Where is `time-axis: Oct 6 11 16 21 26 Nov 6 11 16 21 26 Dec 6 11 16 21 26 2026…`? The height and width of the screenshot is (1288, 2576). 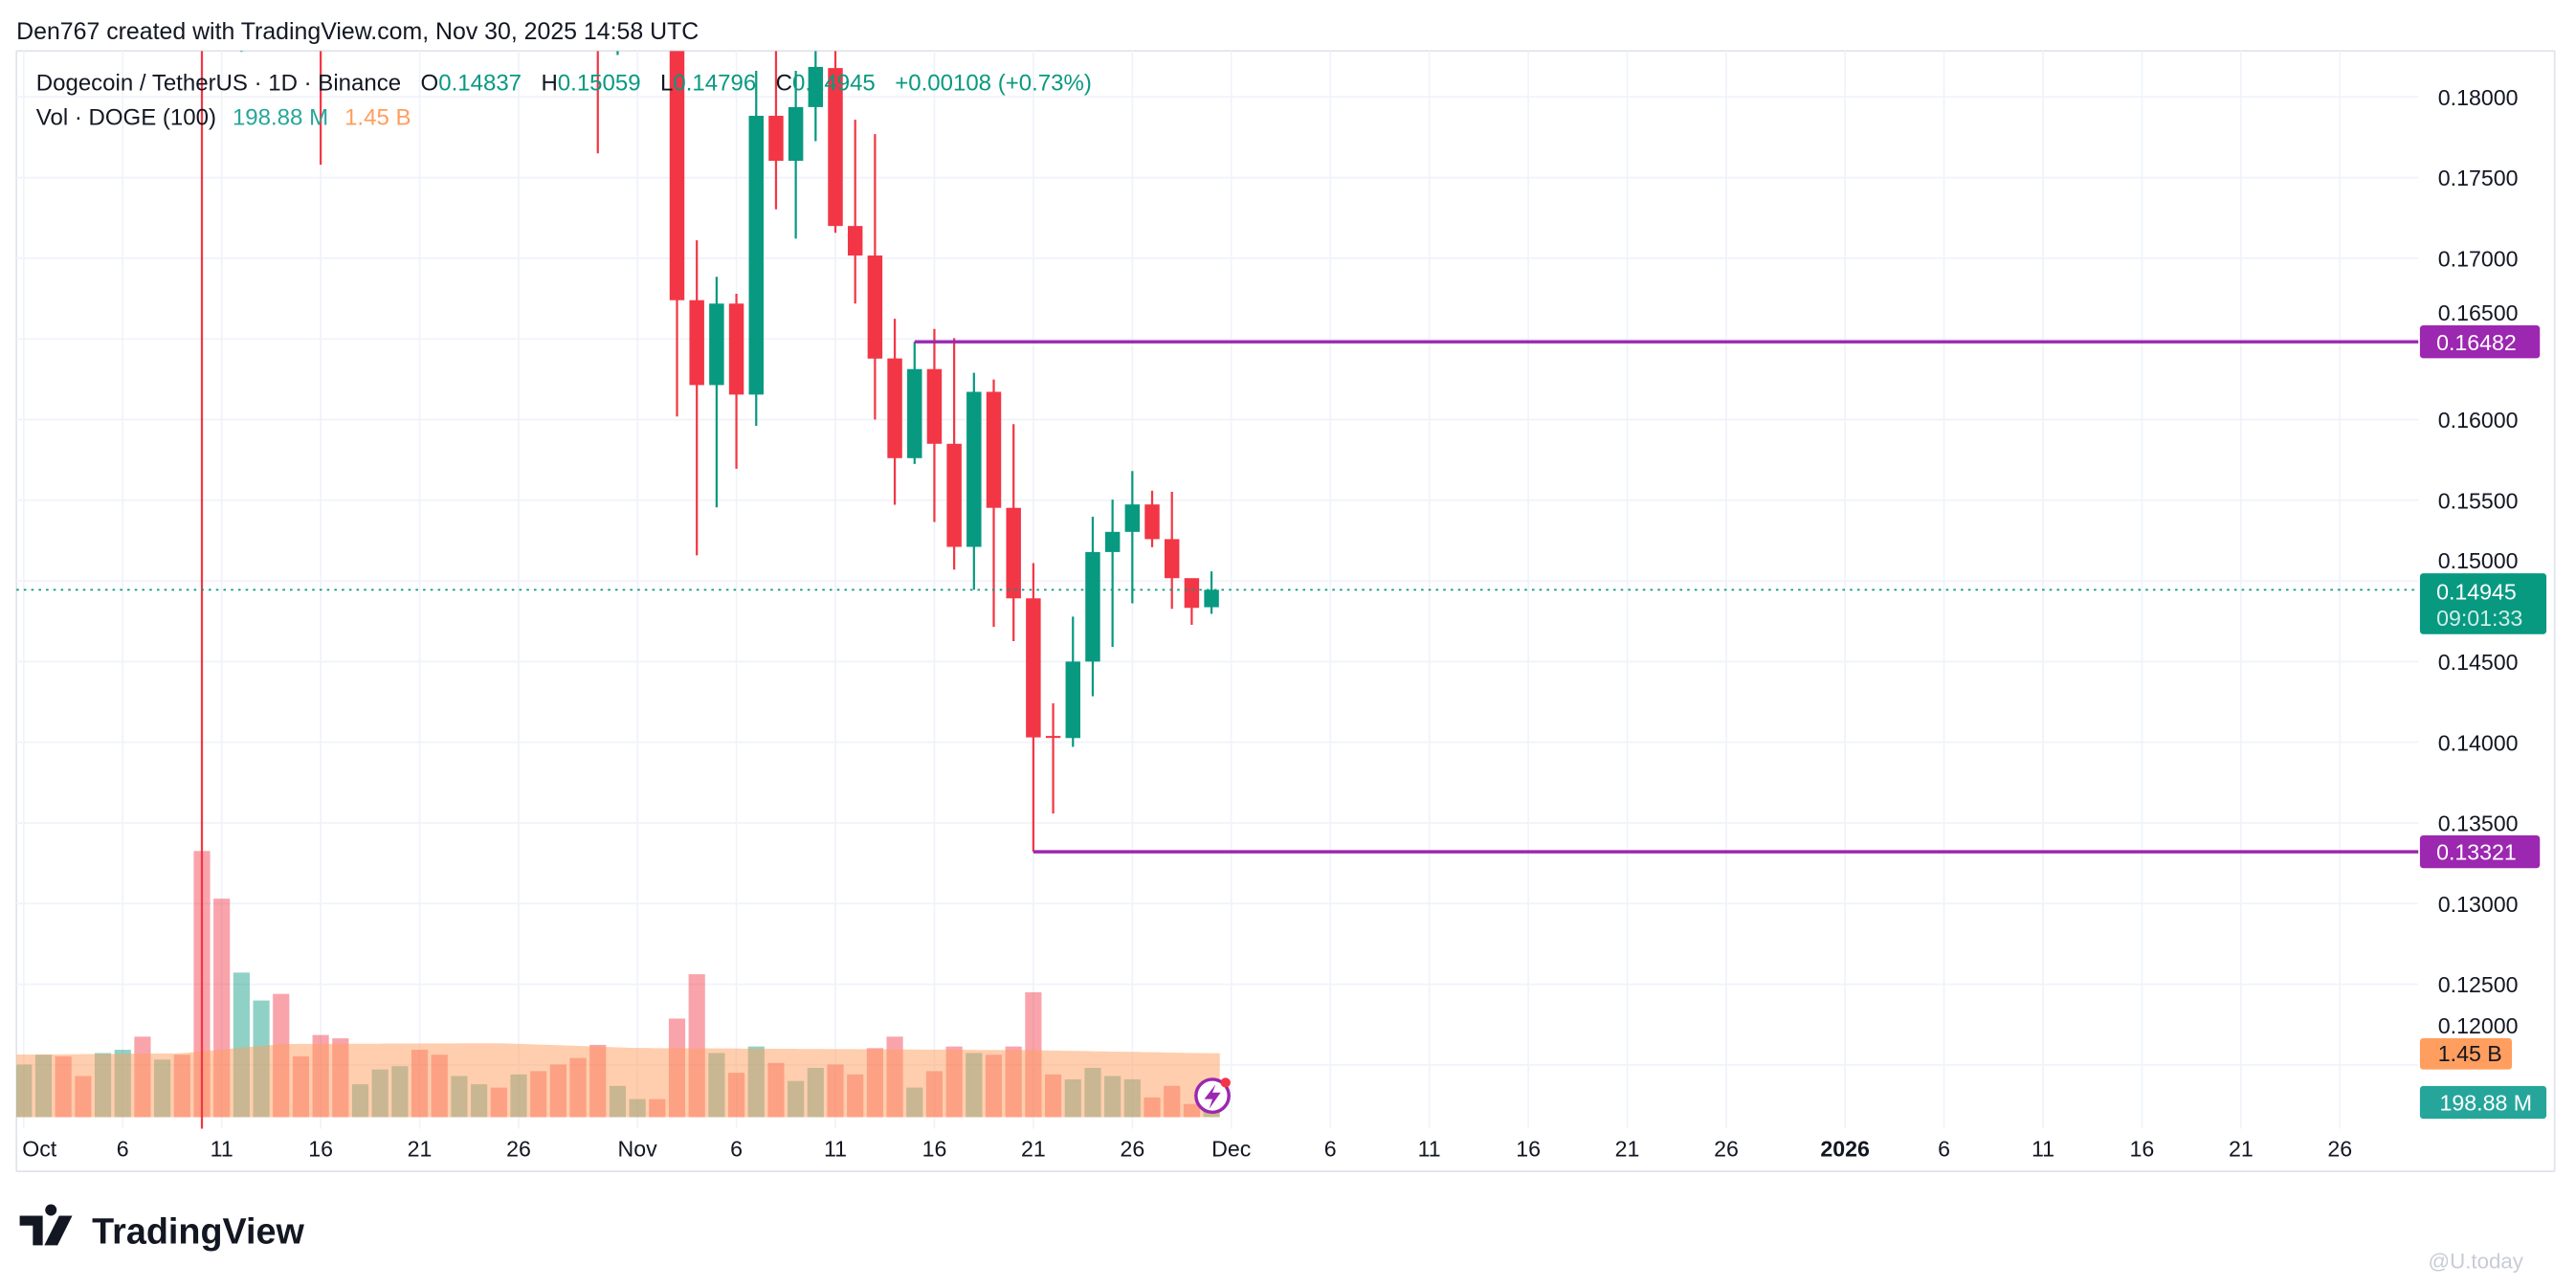
time-axis: Oct 6 11 16 21 26 Nov 6 11 16 21 26 Dec 6 11 16 21 26 2026… is located at coordinates (1187, 1149).